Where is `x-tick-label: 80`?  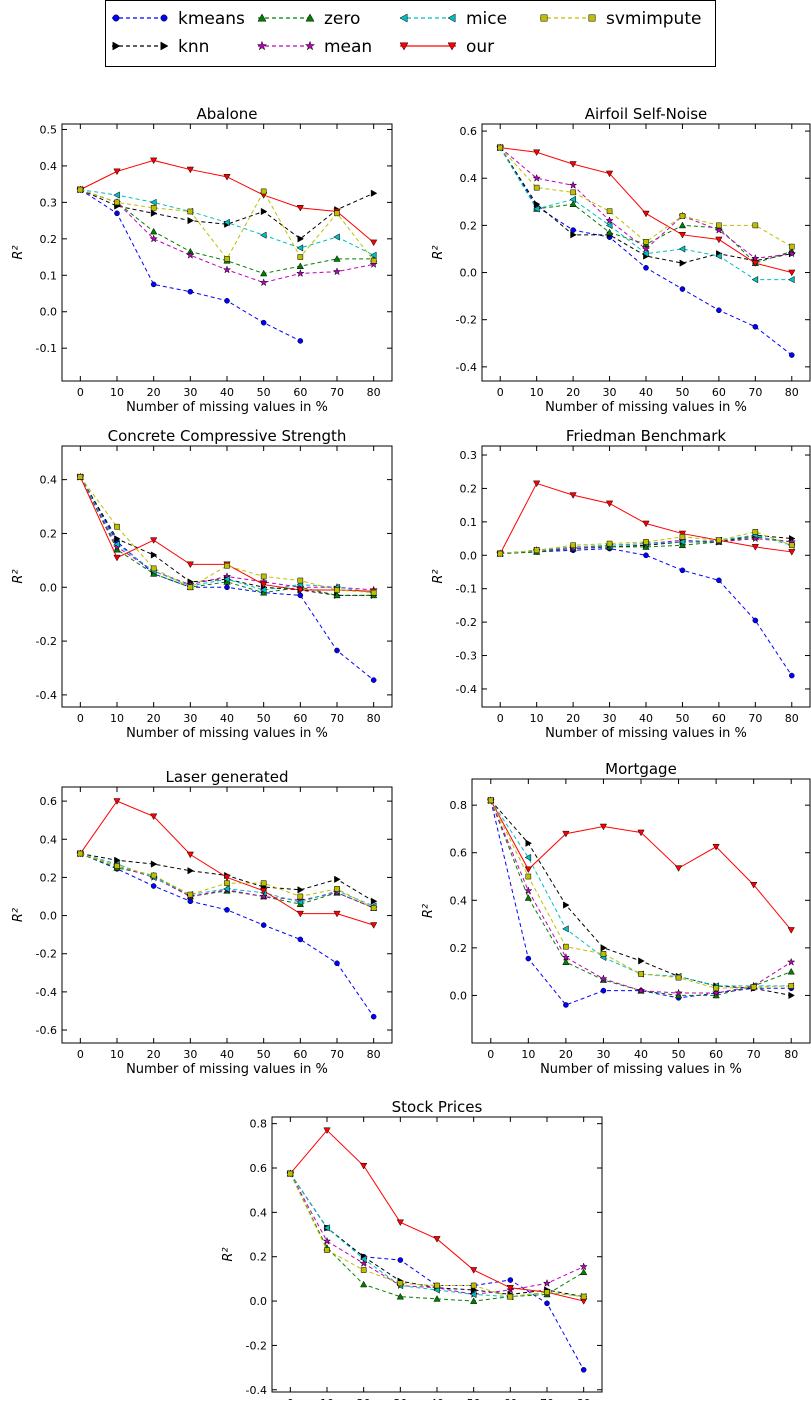
x-tick-label: 80 is located at coordinates (374, 718).